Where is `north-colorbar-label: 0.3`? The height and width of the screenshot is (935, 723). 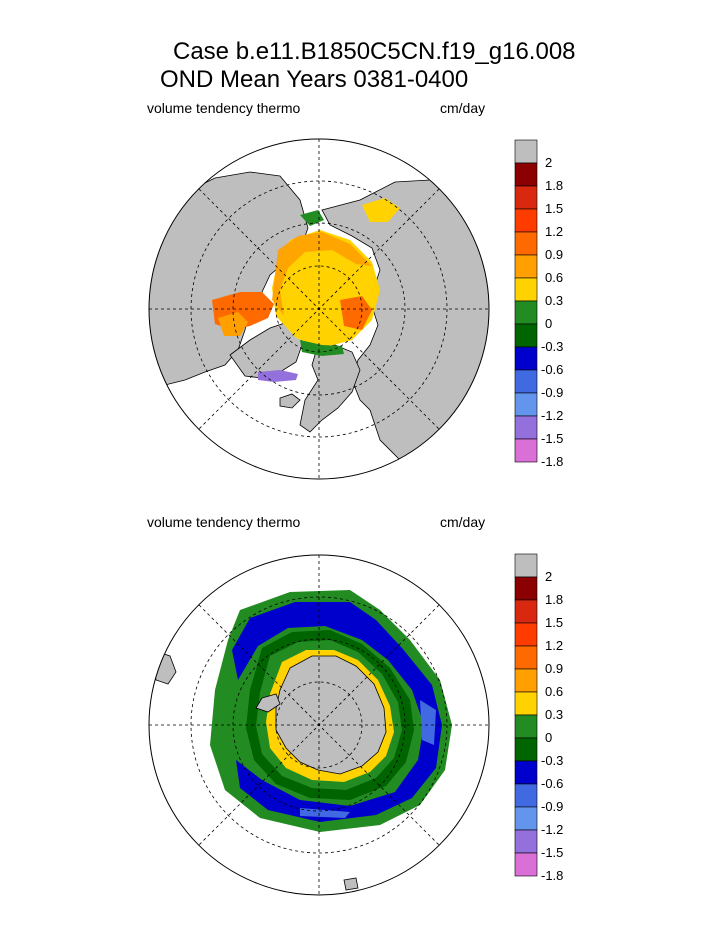
north-colorbar-label: 0.3 is located at coordinates (554, 300).